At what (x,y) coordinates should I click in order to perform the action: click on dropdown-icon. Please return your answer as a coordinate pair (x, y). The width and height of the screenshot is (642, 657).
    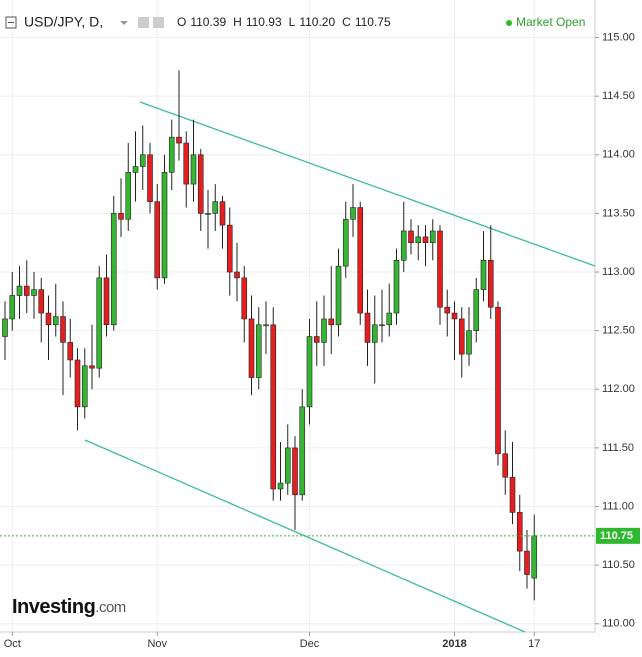
    Looking at the image, I should click on (124, 23).